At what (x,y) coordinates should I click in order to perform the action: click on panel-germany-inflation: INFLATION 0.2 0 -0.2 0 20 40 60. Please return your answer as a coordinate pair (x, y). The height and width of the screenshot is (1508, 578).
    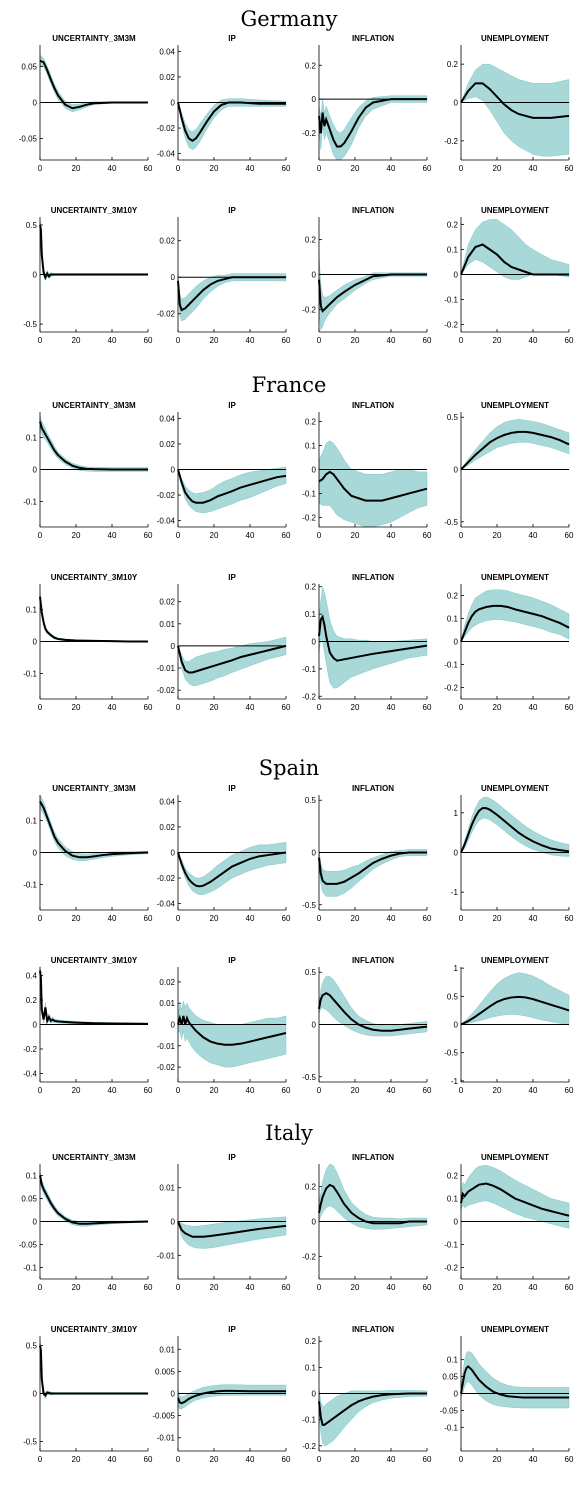
    Looking at the image, I should click on (367, 103).